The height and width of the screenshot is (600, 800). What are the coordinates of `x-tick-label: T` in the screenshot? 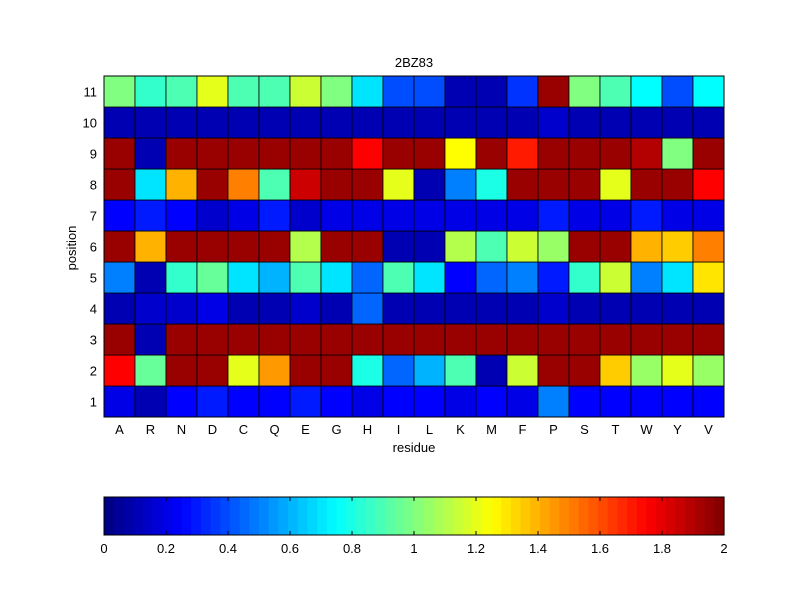 It's located at (616, 429).